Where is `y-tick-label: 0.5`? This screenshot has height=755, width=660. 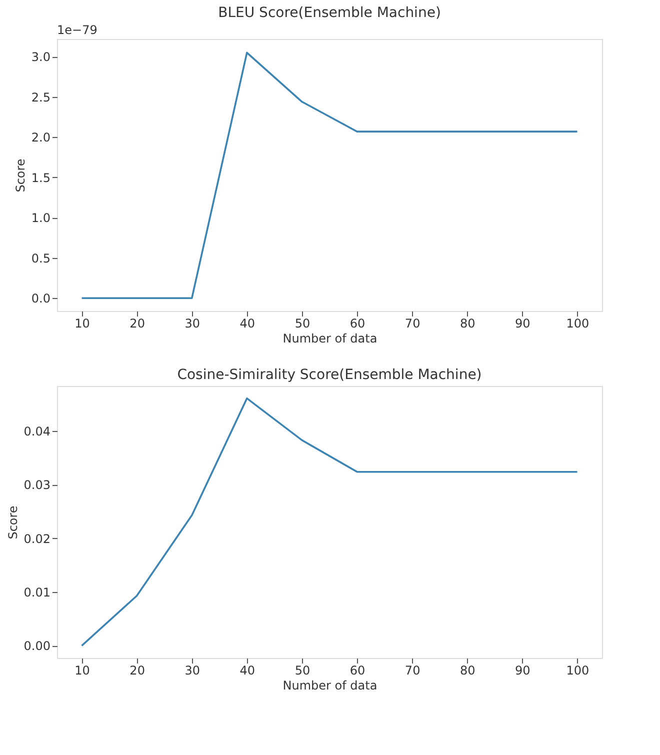
y-tick-label: 0.5 is located at coordinates (40, 258).